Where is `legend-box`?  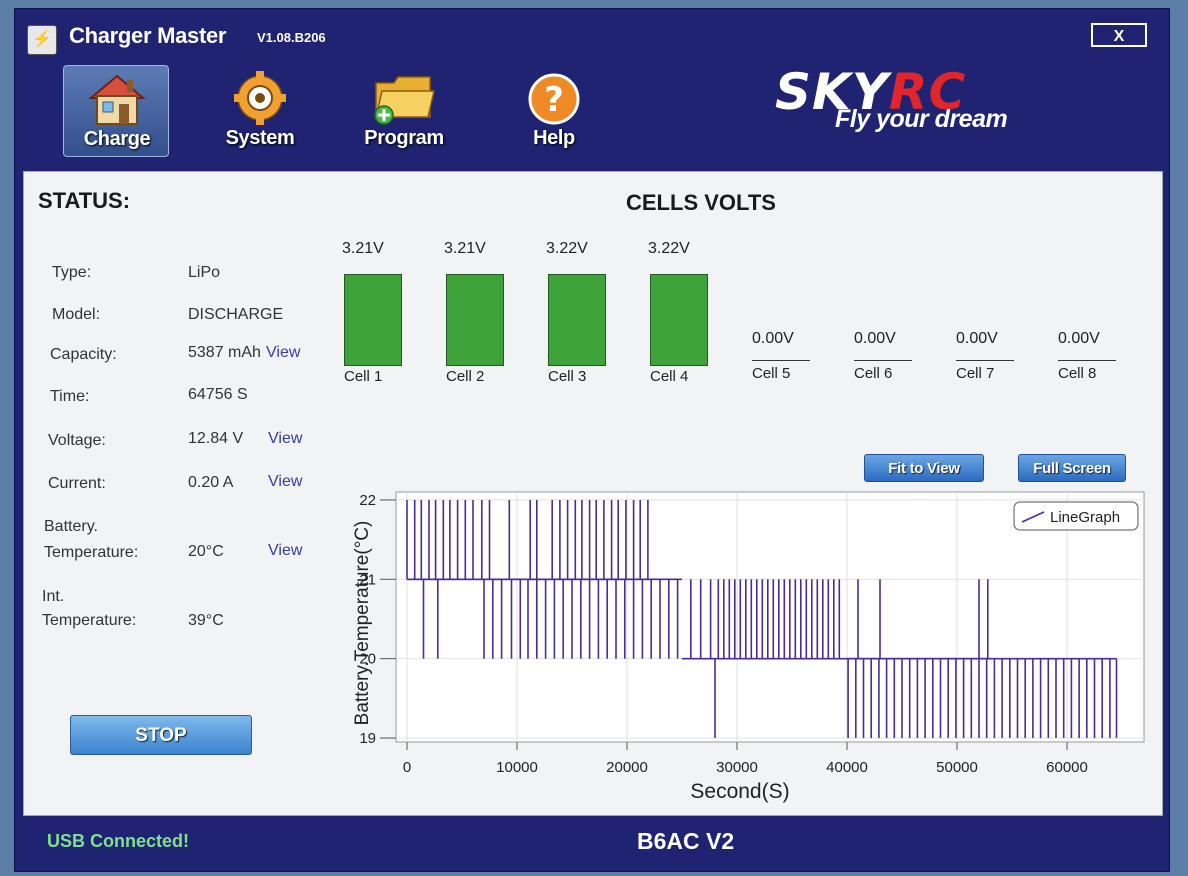
legend-box is located at coordinates (1076, 516).